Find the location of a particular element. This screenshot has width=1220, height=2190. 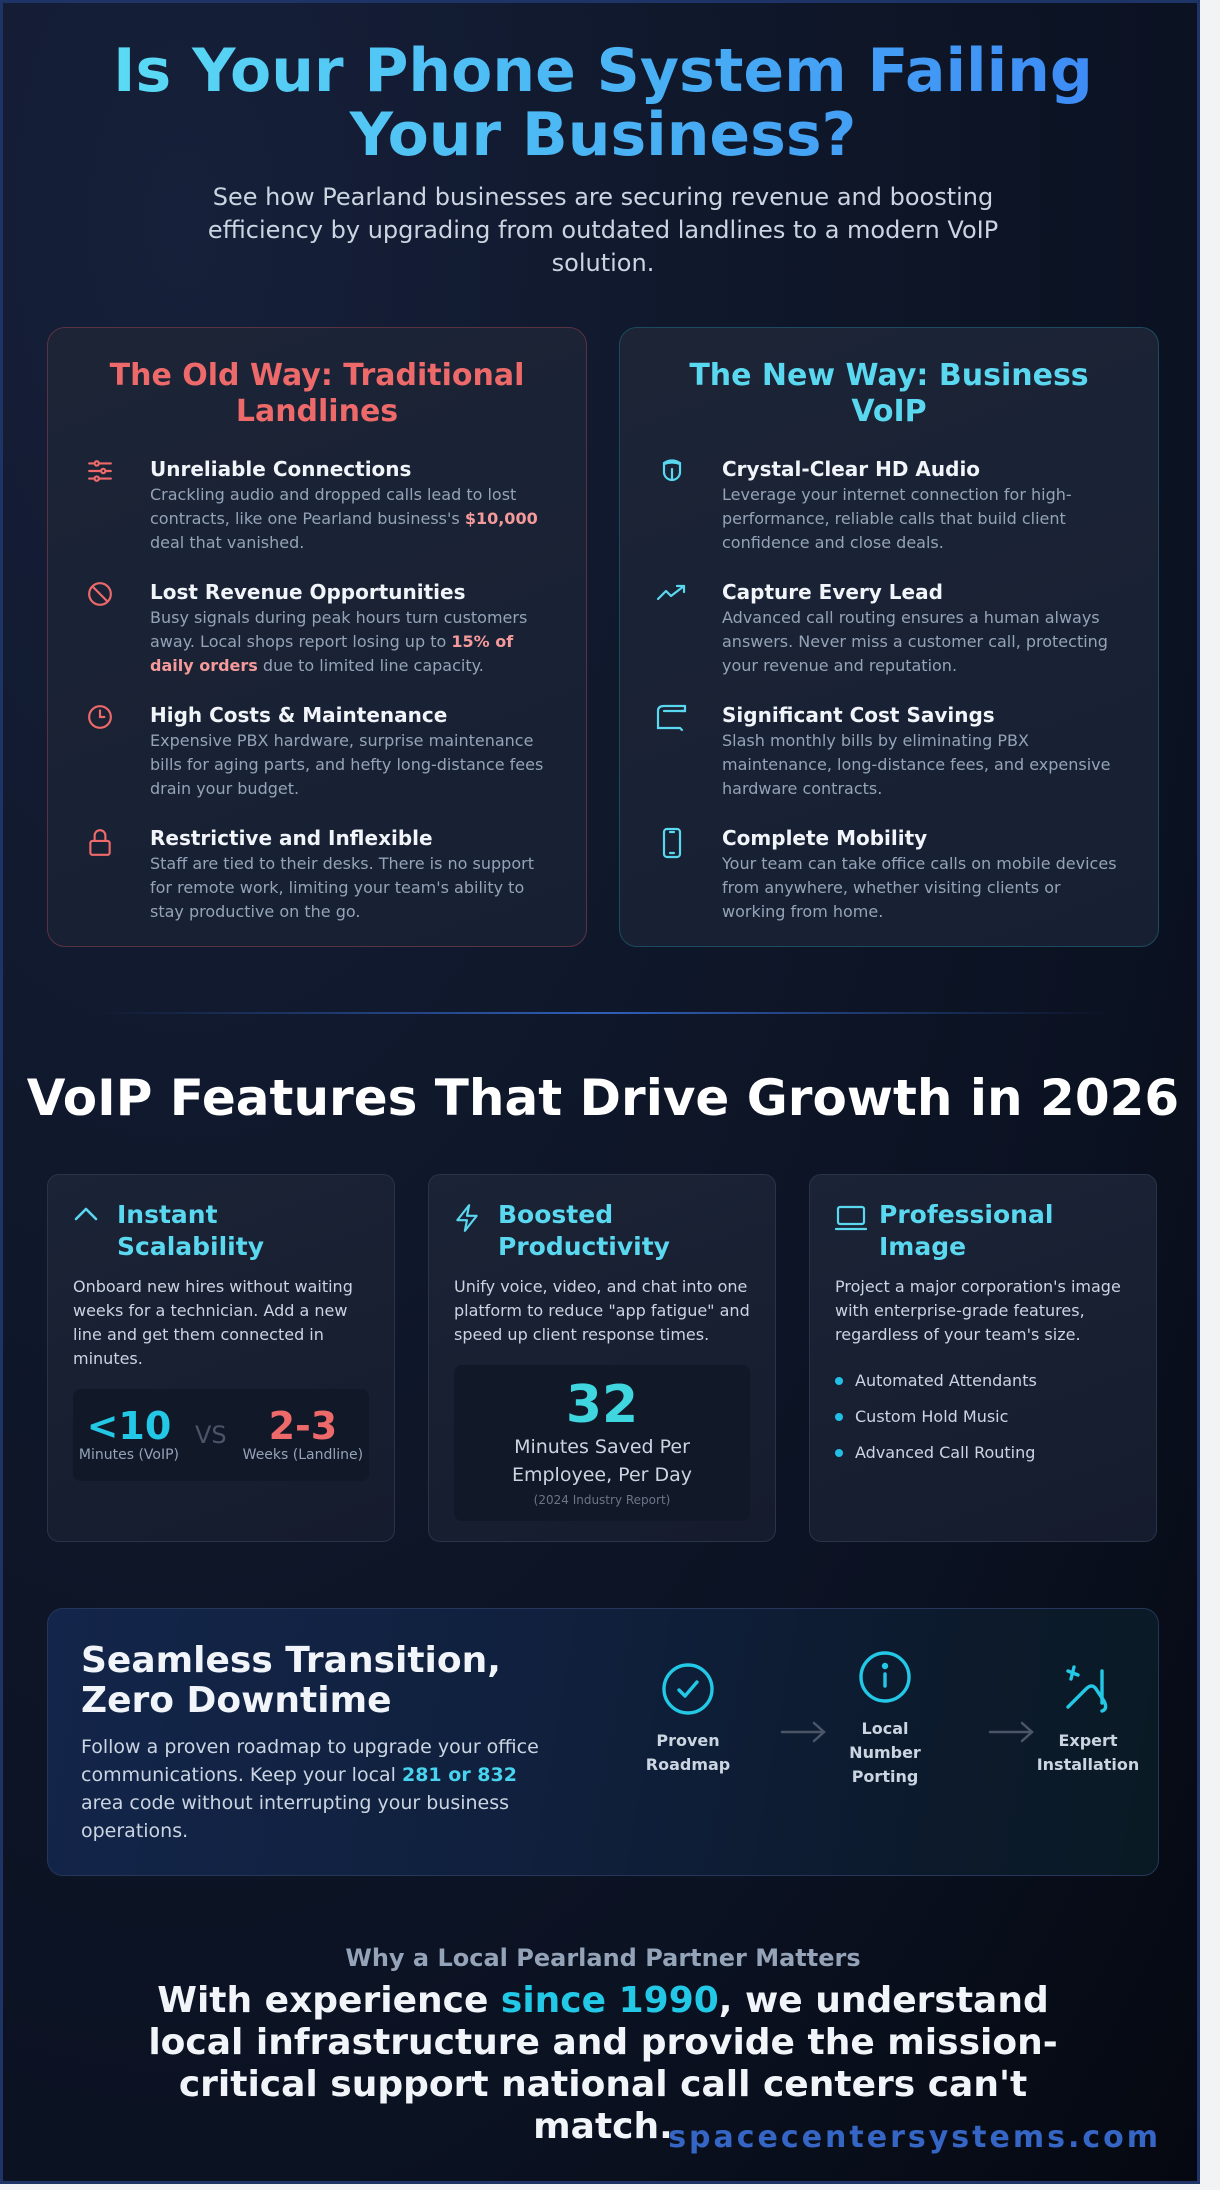

feature-title: Boosted Productivity is located at coordinates (584, 1230).